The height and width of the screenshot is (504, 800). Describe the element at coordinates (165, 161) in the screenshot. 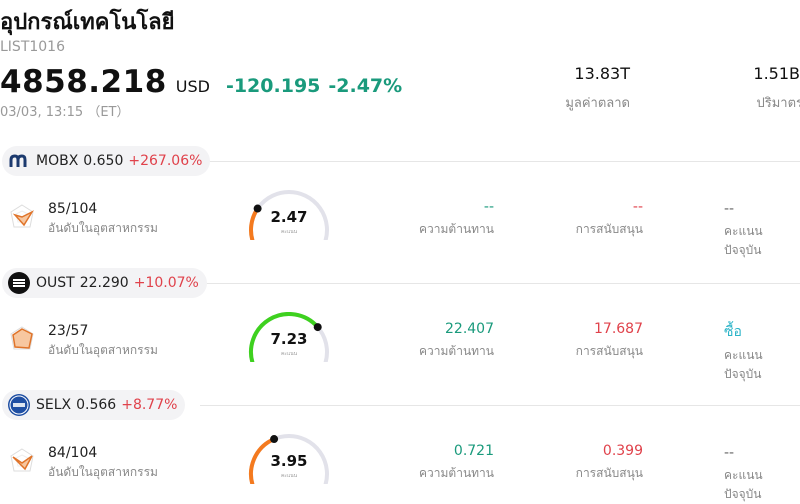

I see `stock-pct: +267.06%` at that location.